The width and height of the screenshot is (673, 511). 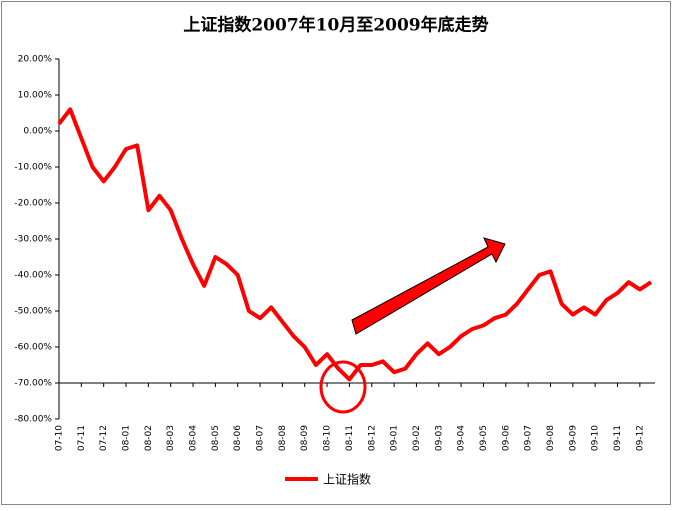 What do you see at coordinates (33, 384) in the screenshot?
I see `y-tick-label: -70.00%` at bounding box center [33, 384].